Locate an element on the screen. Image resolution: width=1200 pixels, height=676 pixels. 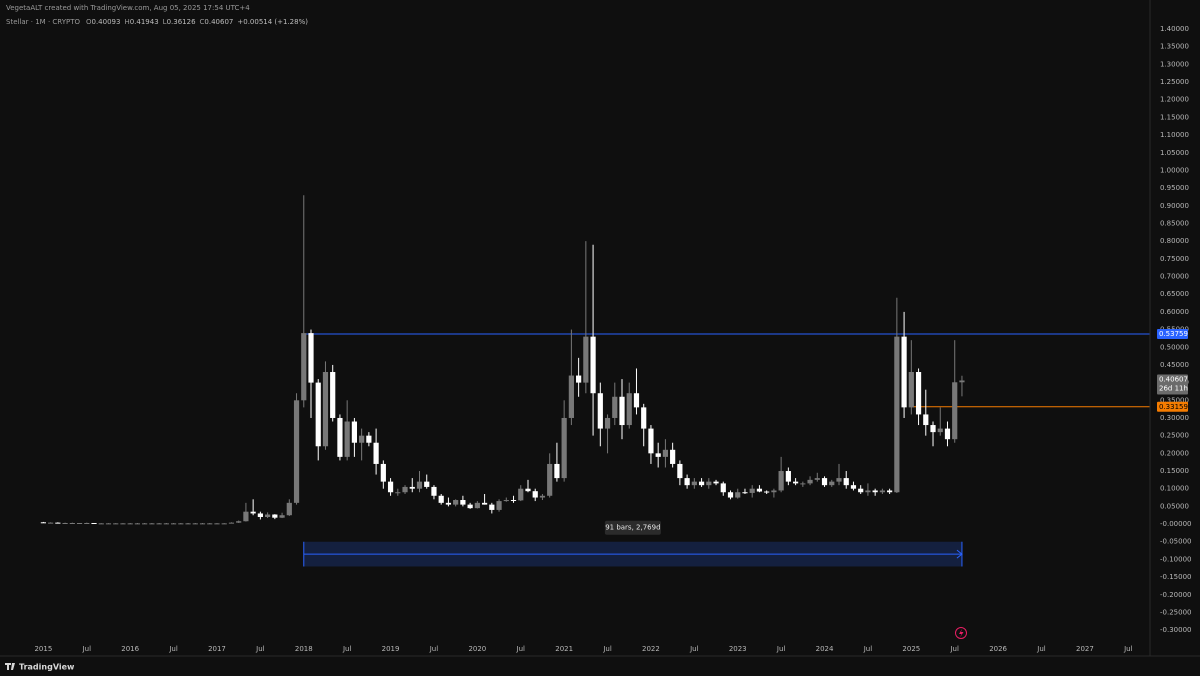
x-tick-label: 2015 is located at coordinates (43, 649).